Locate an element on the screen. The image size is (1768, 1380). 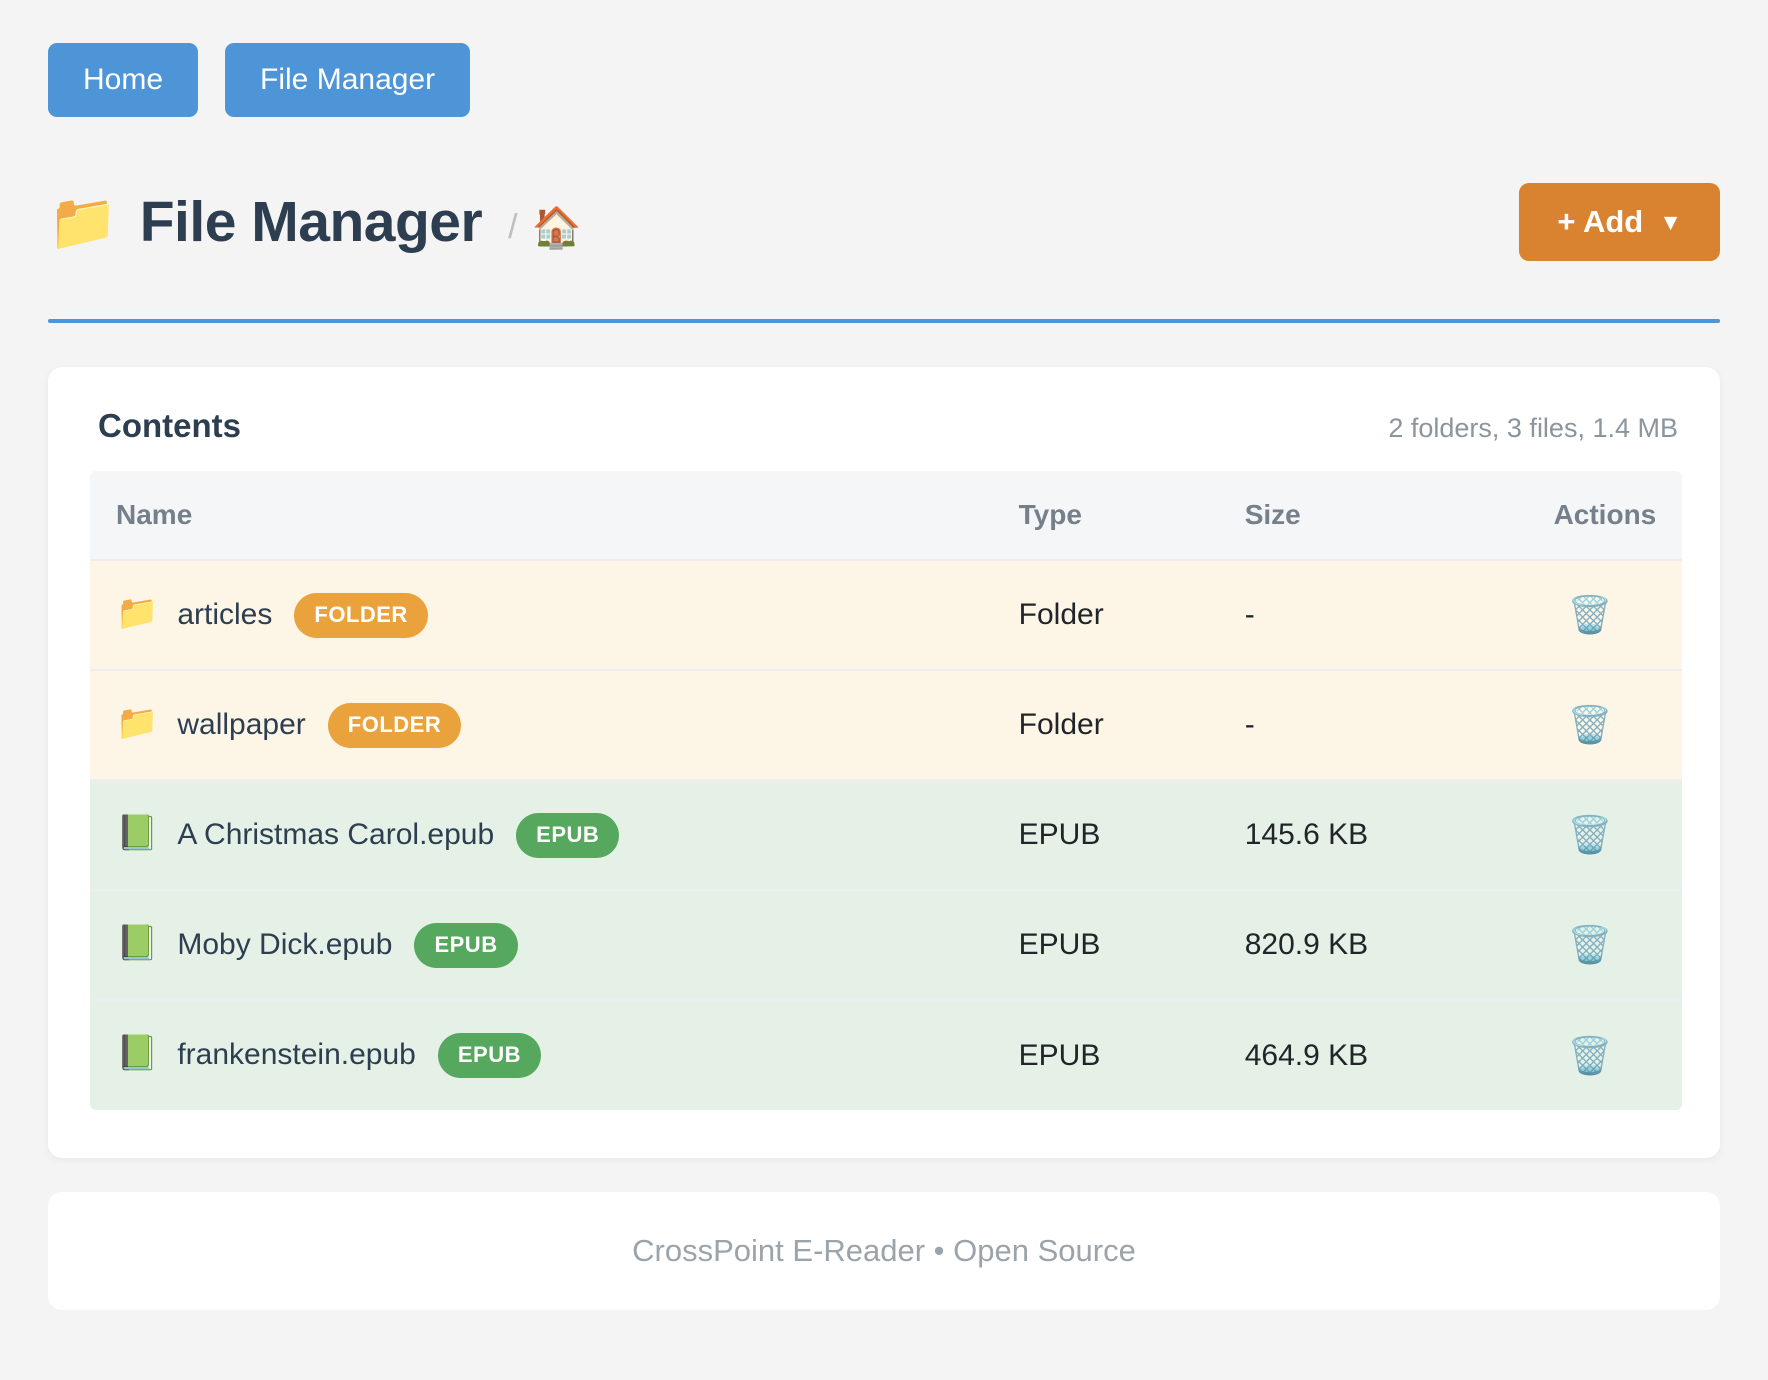
add-button: + Add ▼ is located at coordinates (1619, 222).